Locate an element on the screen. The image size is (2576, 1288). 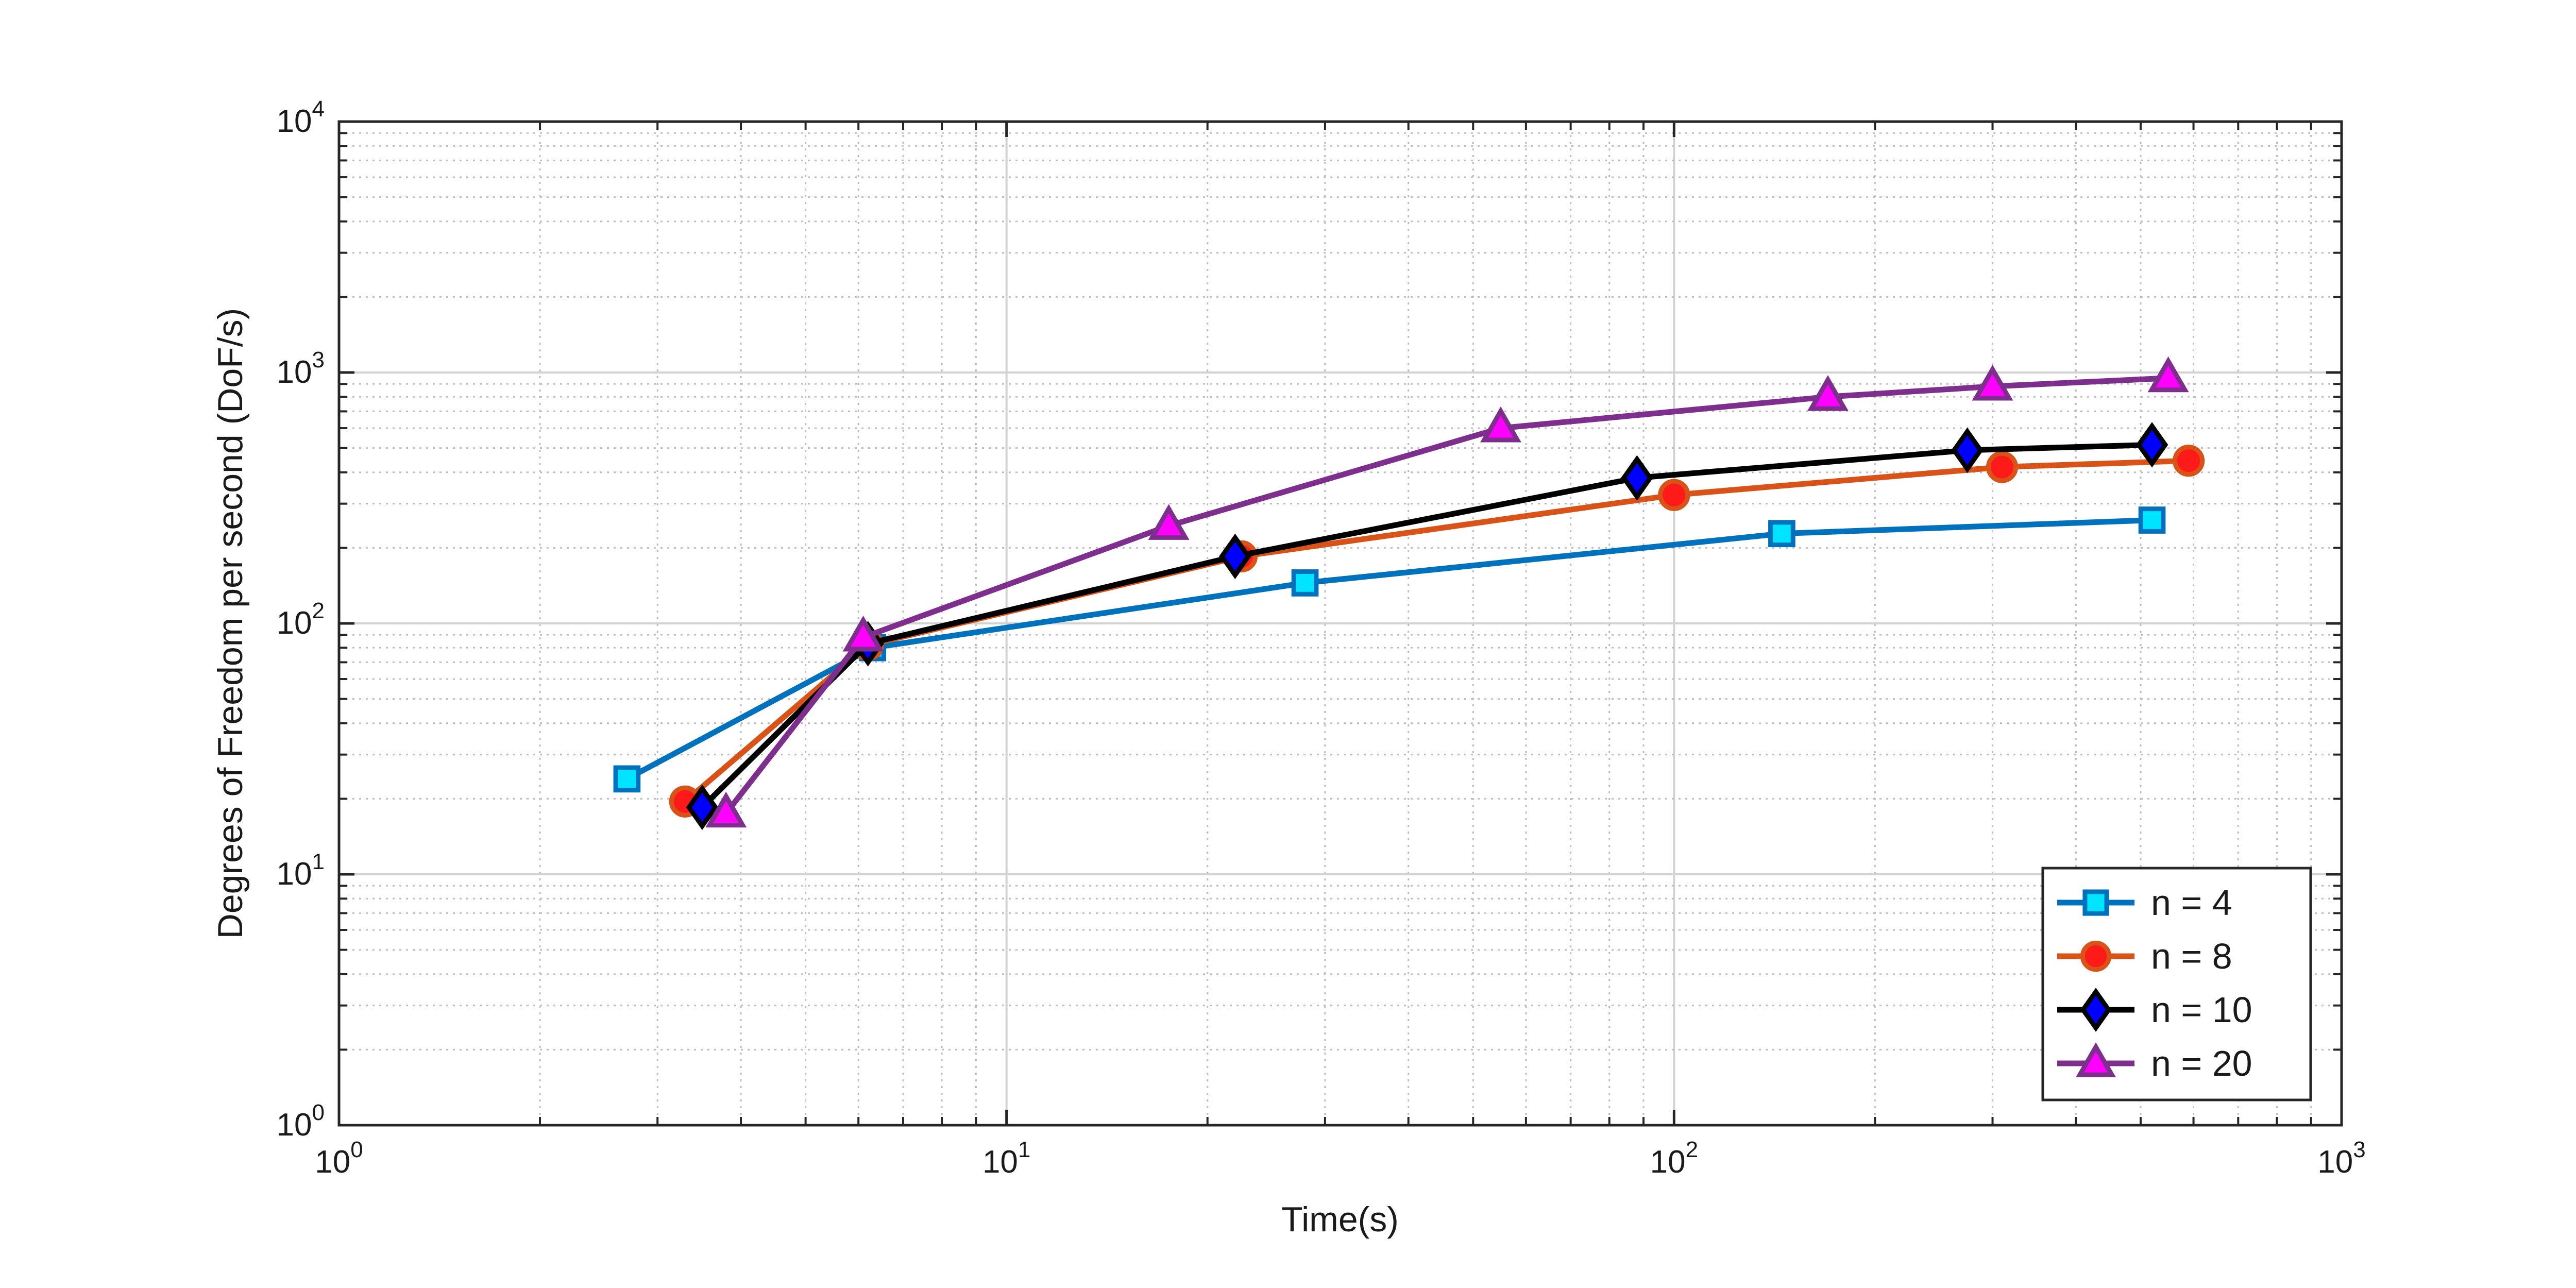
y-tick-label: 10⁴ is located at coordinates (301, 117).